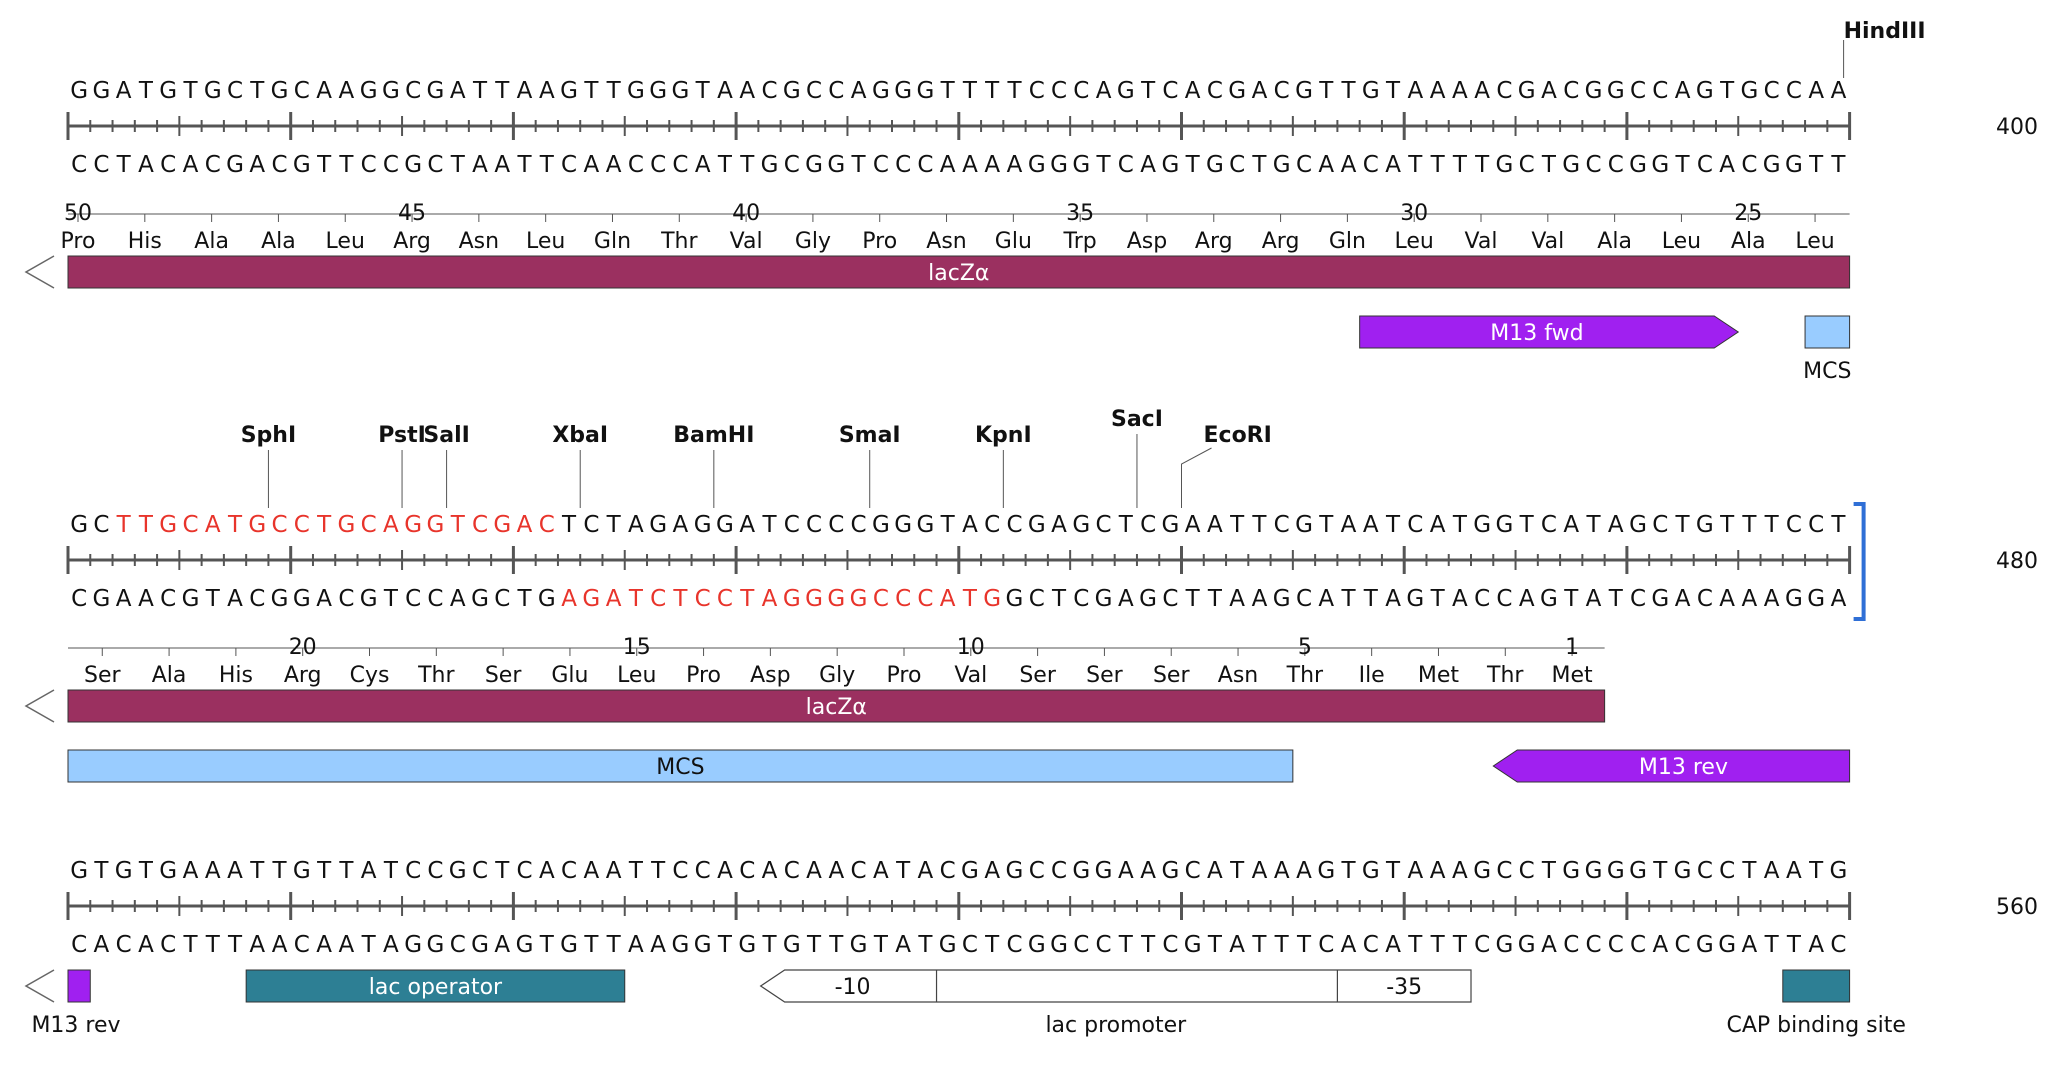  What do you see at coordinates (770, 675) in the screenshot?
I see `amino-acid: Asp` at bounding box center [770, 675].